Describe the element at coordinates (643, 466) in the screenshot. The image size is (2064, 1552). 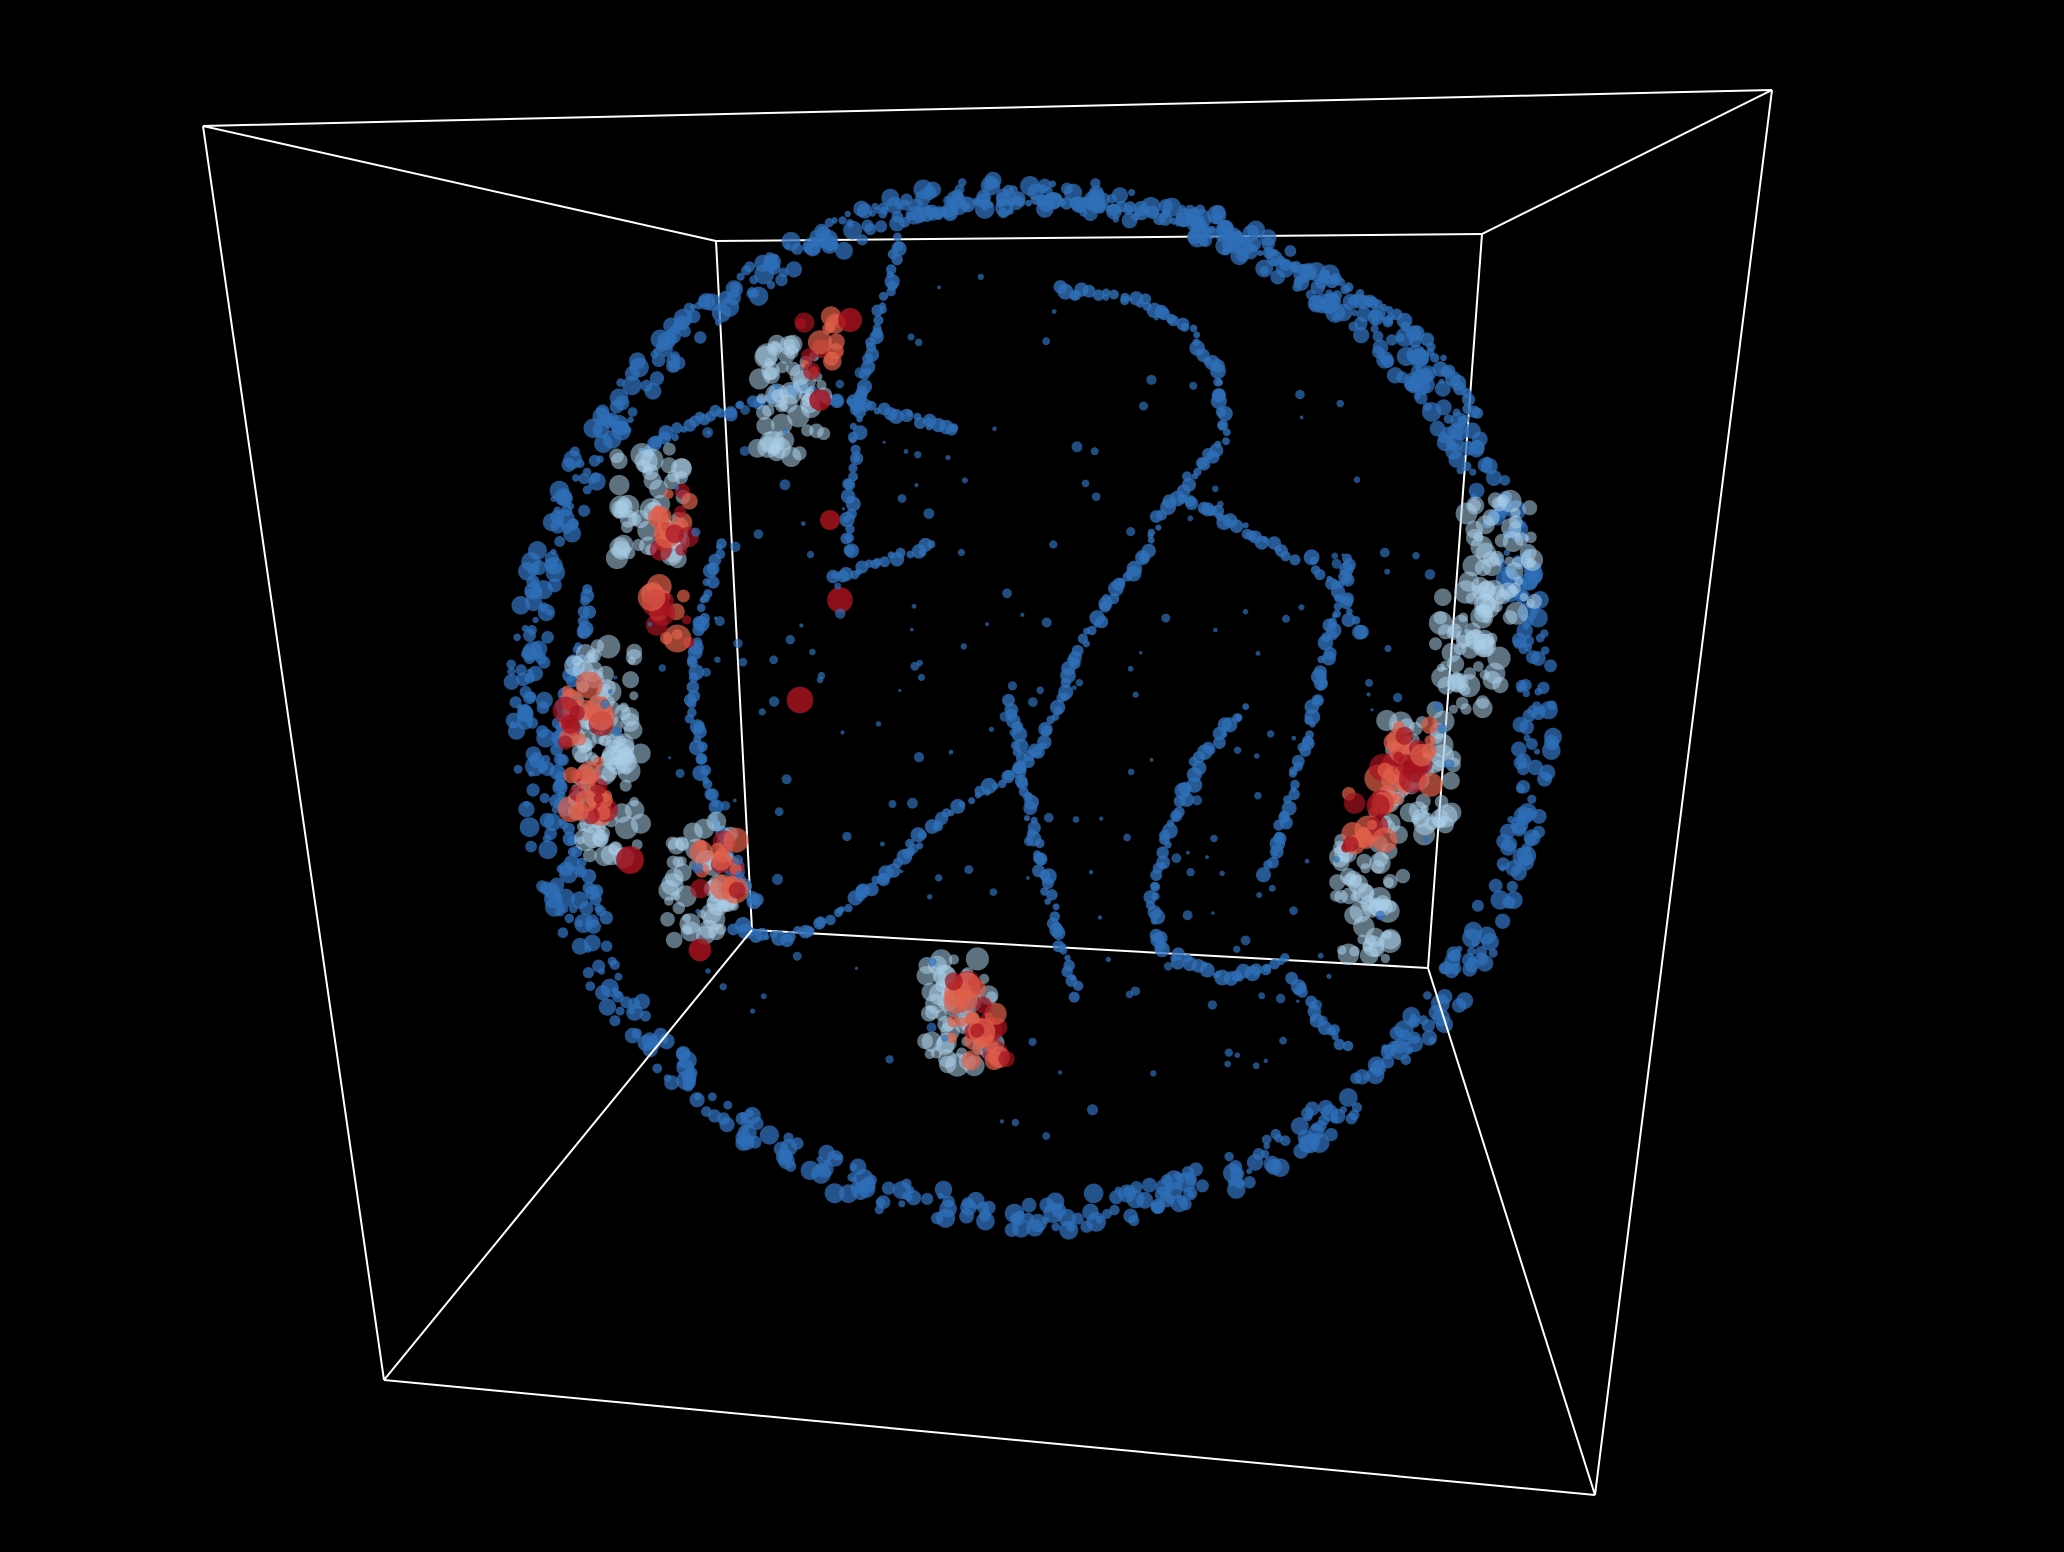
I see `mid-zone-1-point` at that location.